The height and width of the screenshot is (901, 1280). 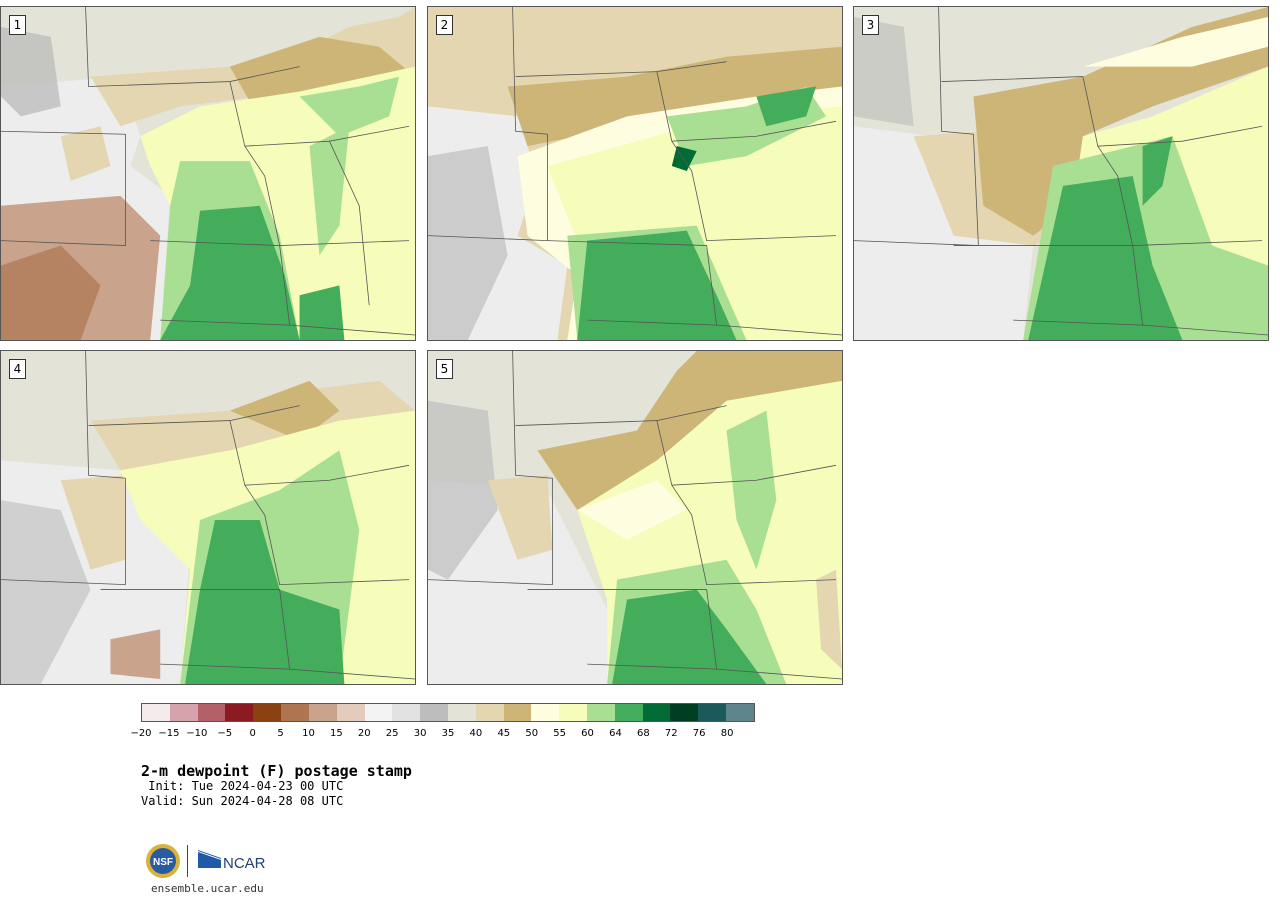 I want to click on member-panel-5: 5, so click(x=635, y=517).